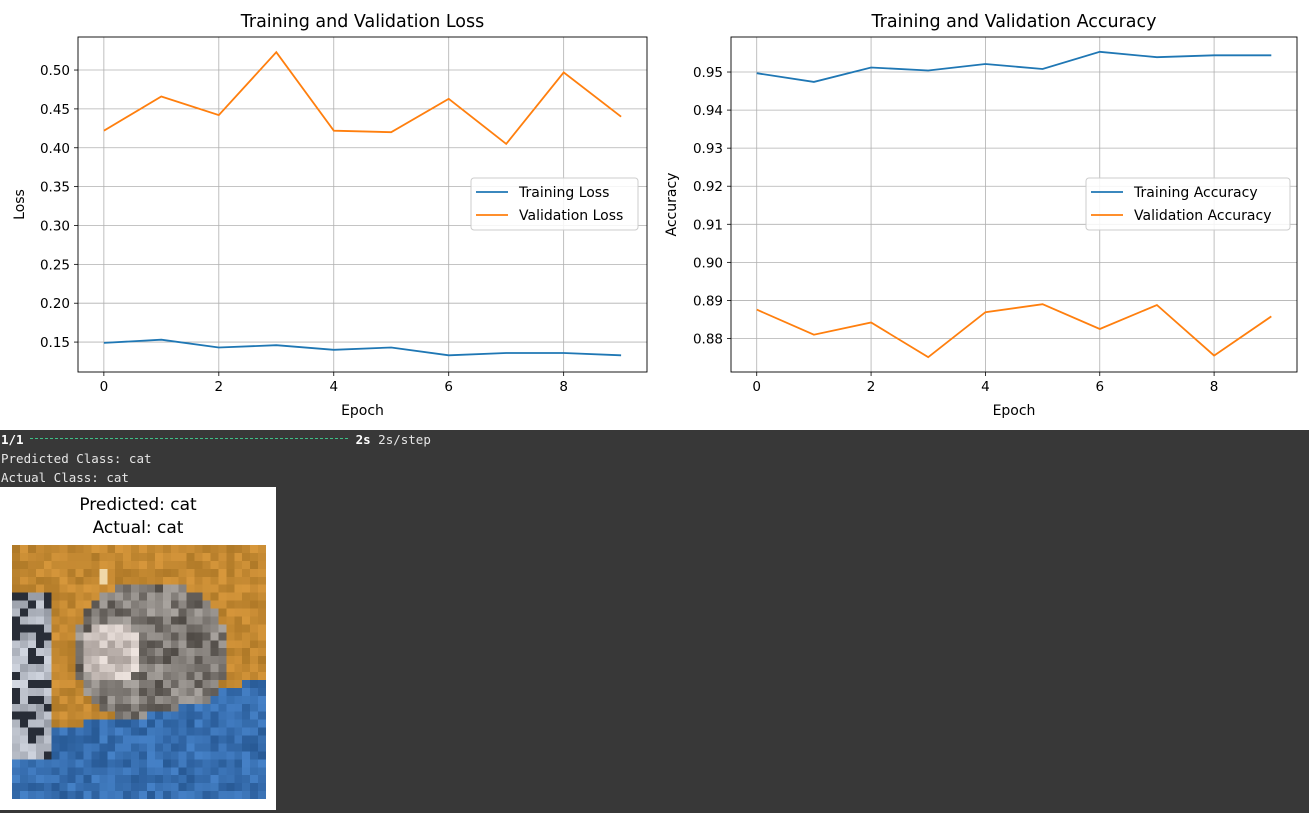 The image size is (1309, 813). I want to click on y-tick-label: 0.89, so click(708, 301).